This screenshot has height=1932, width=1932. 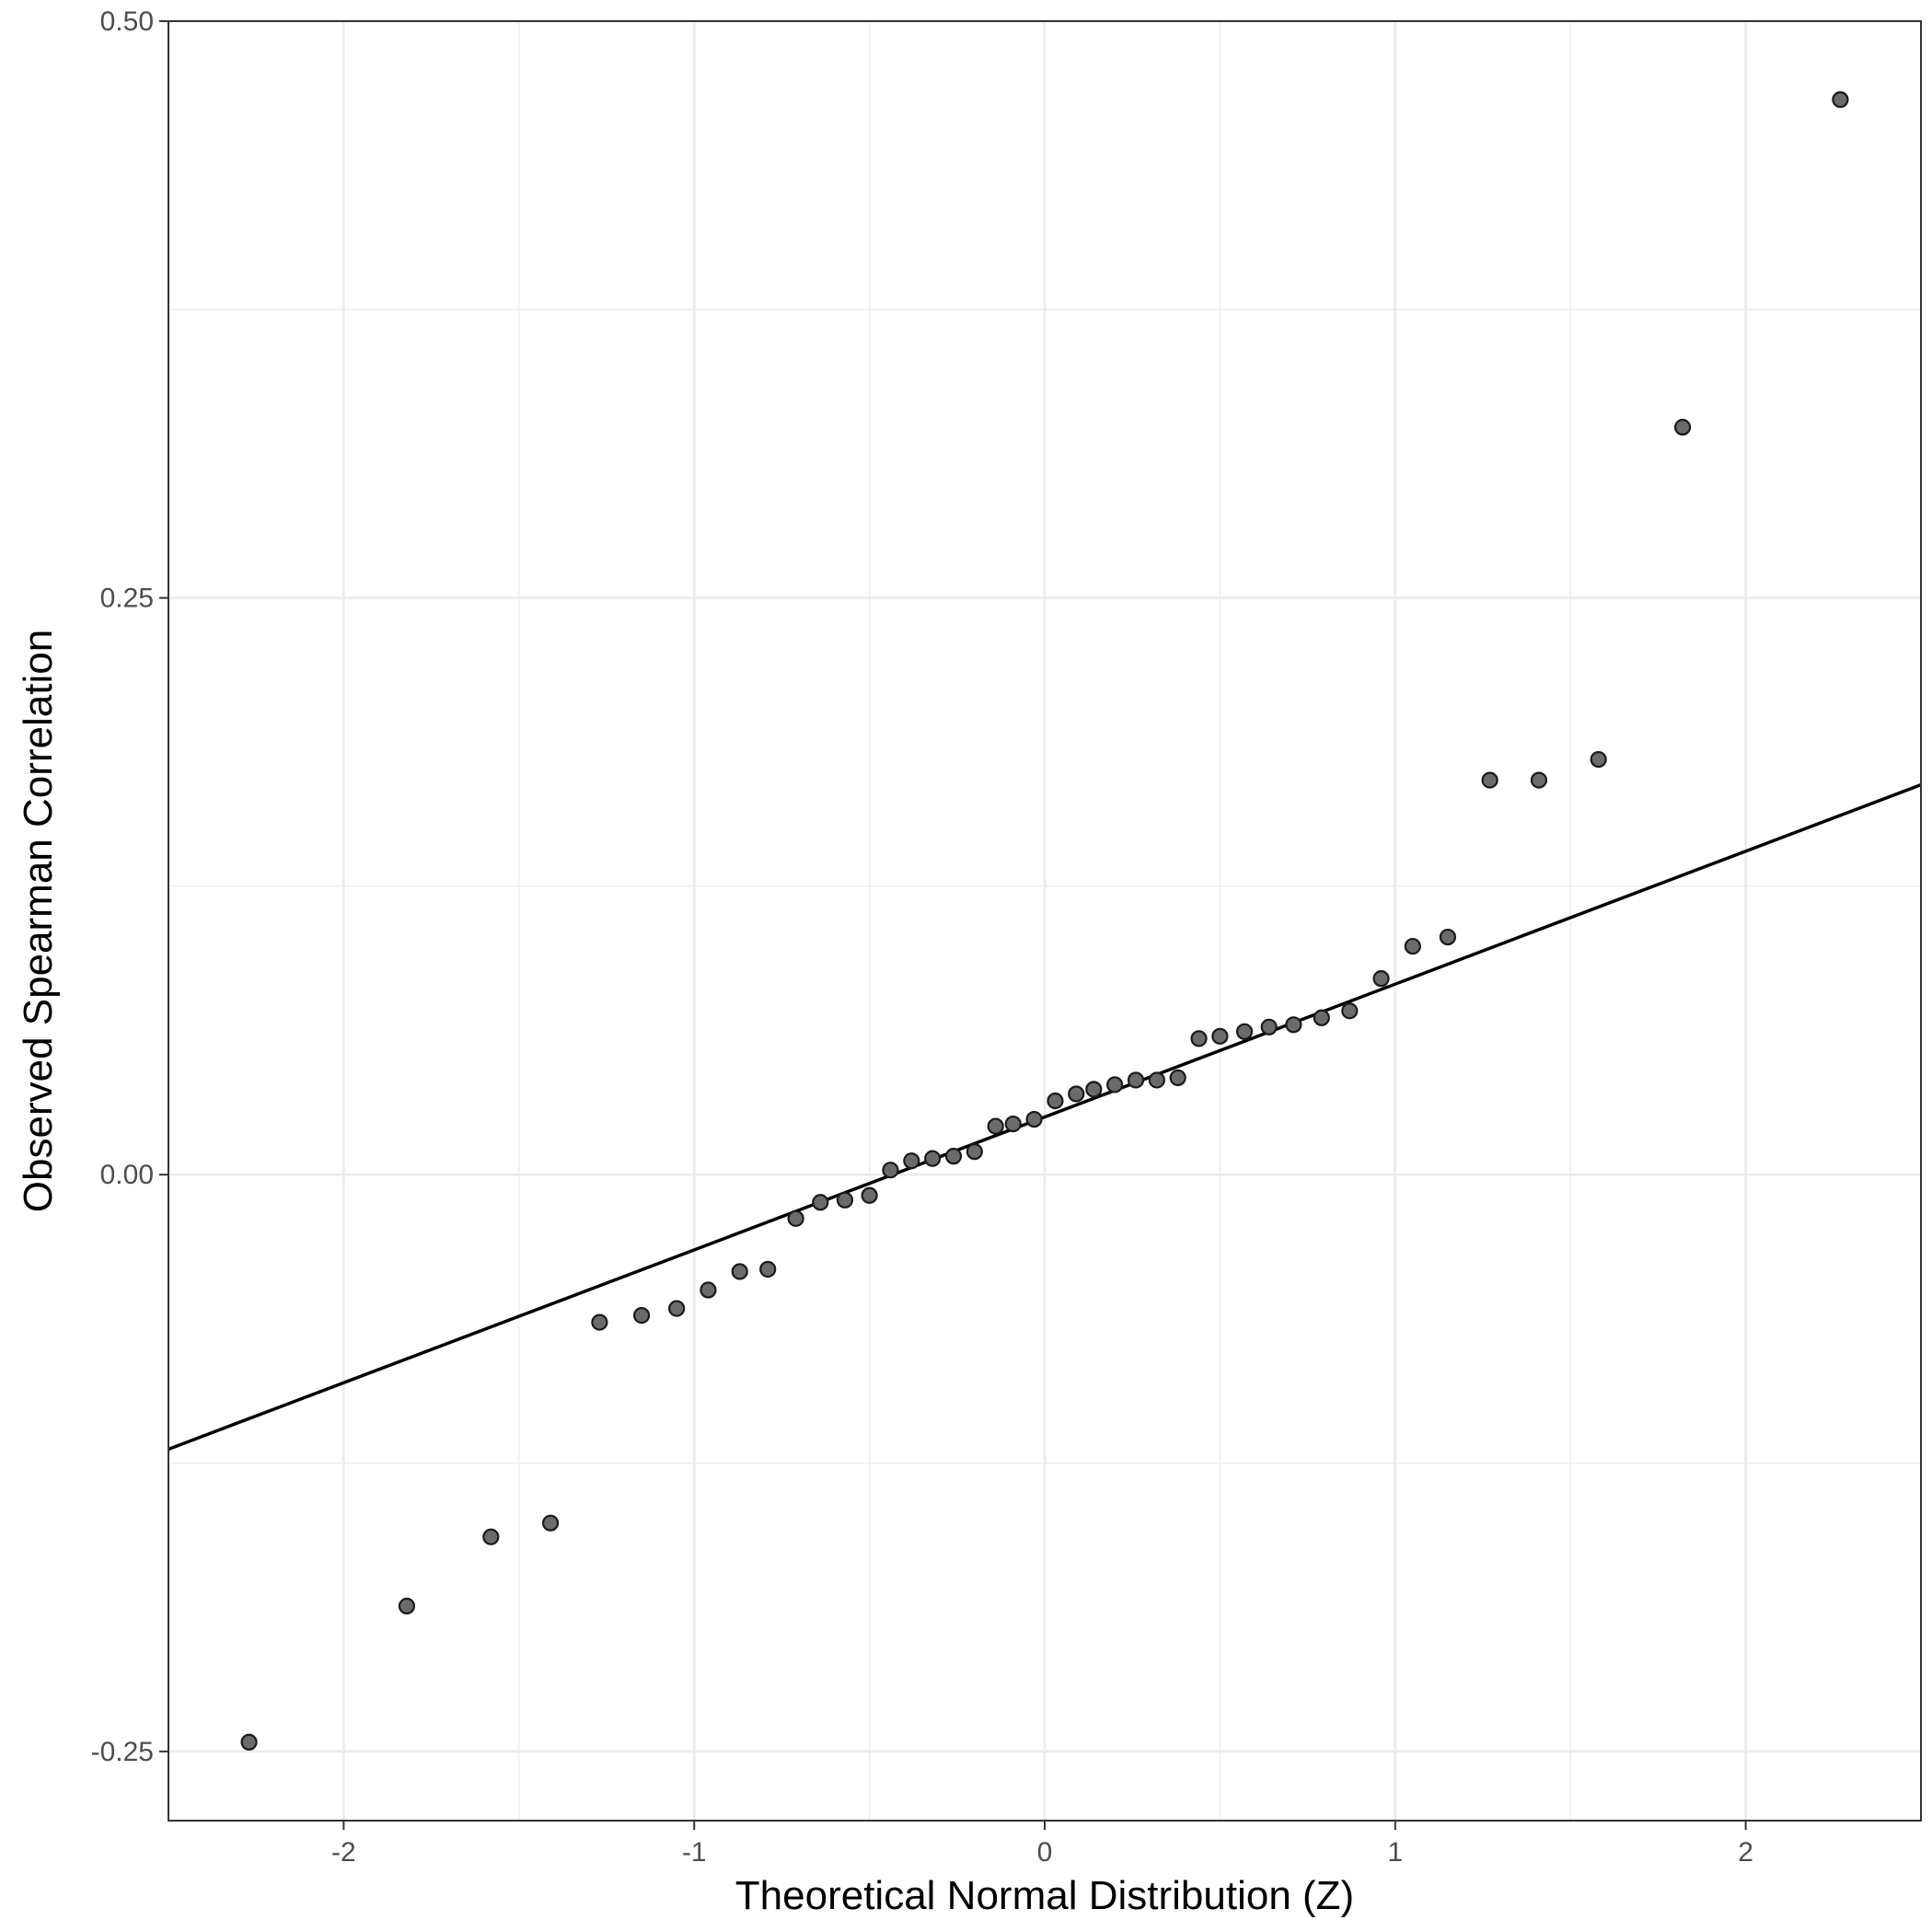 What do you see at coordinates (1045, 1853) in the screenshot?
I see `x-axis-tick-label: 0` at bounding box center [1045, 1853].